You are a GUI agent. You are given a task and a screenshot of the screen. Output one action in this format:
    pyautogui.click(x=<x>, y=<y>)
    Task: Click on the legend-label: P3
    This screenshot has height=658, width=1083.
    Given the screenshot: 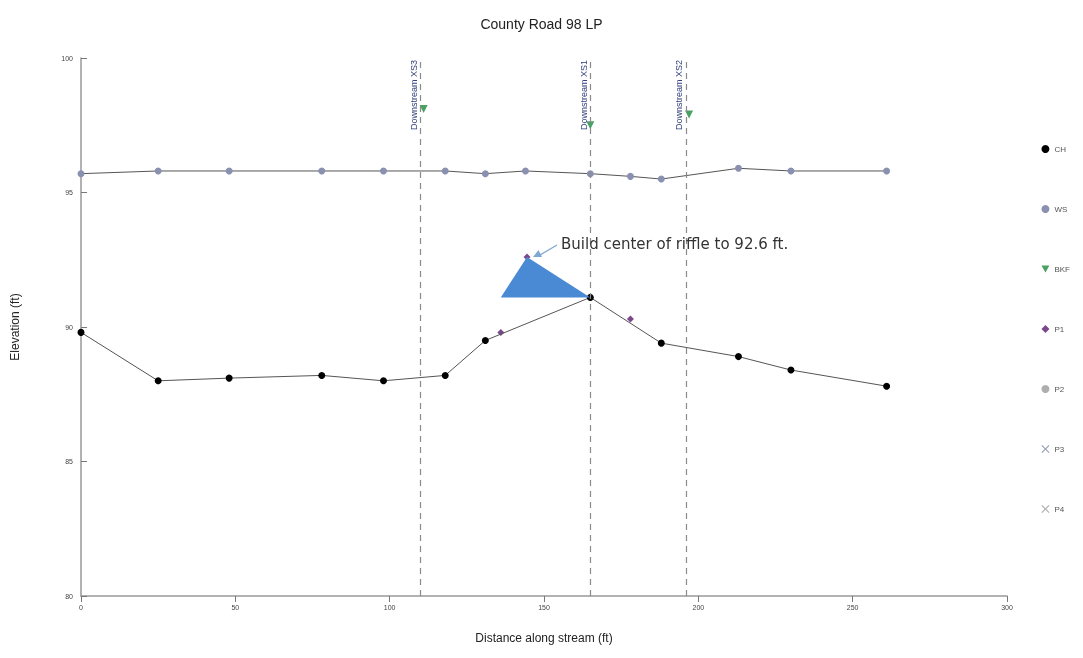 What is the action you would take?
    pyautogui.click(x=1059, y=449)
    